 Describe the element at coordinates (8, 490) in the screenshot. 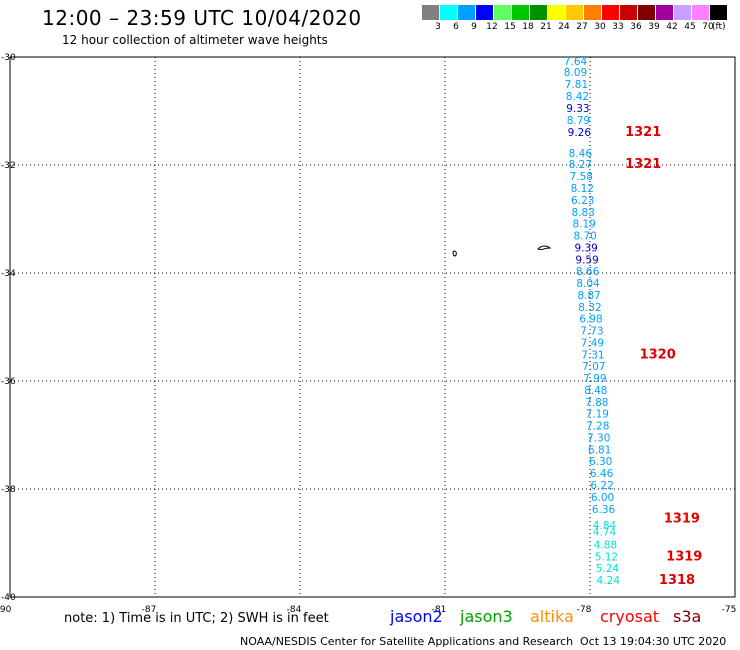

I see `lat-tick-label: -38` at that location.